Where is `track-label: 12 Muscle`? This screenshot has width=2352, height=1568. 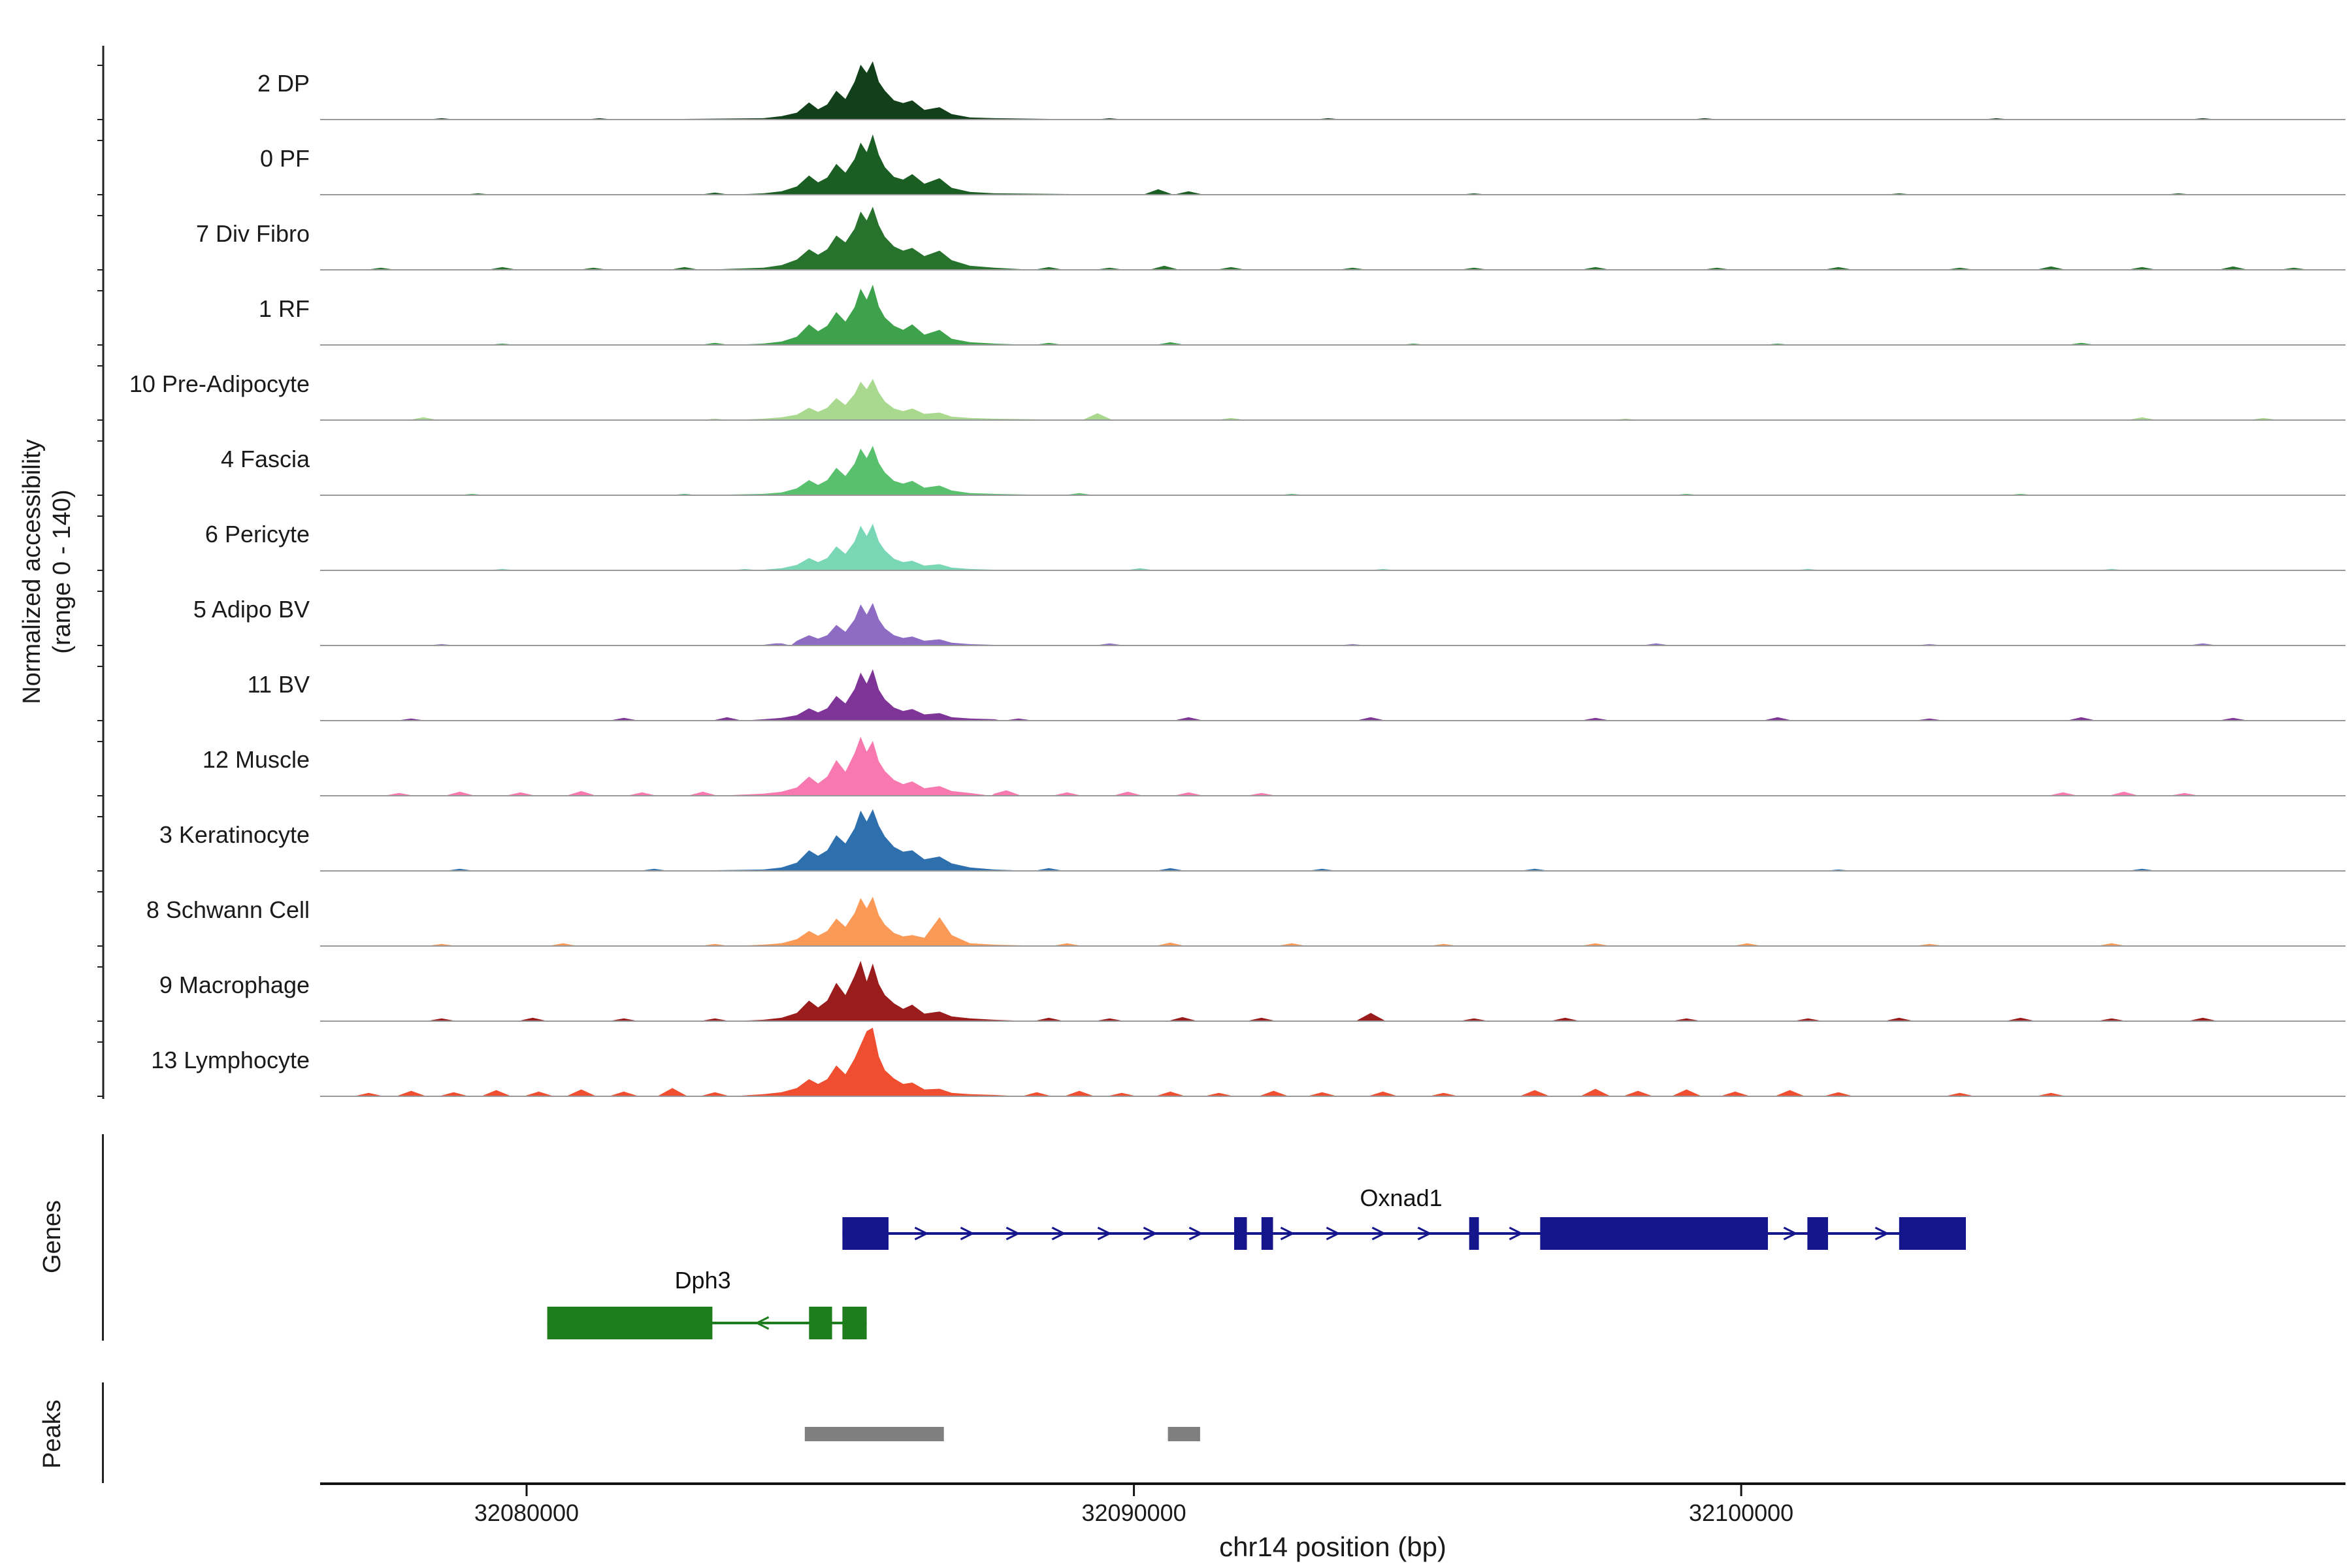
track-label: 12 Muscle is located at coordinates (256, 759).